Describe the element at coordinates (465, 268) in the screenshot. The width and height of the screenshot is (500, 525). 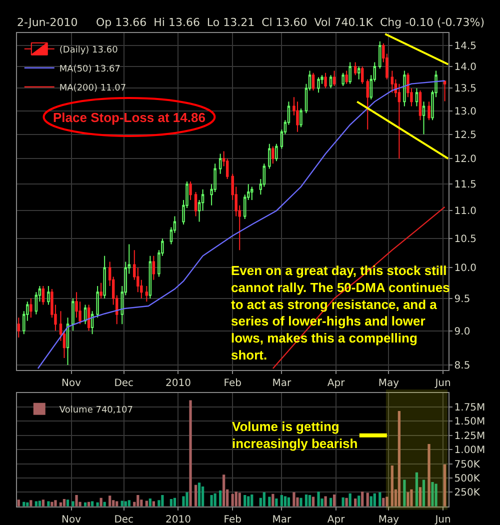
I see `y-tick-label: 10.0` at that location.